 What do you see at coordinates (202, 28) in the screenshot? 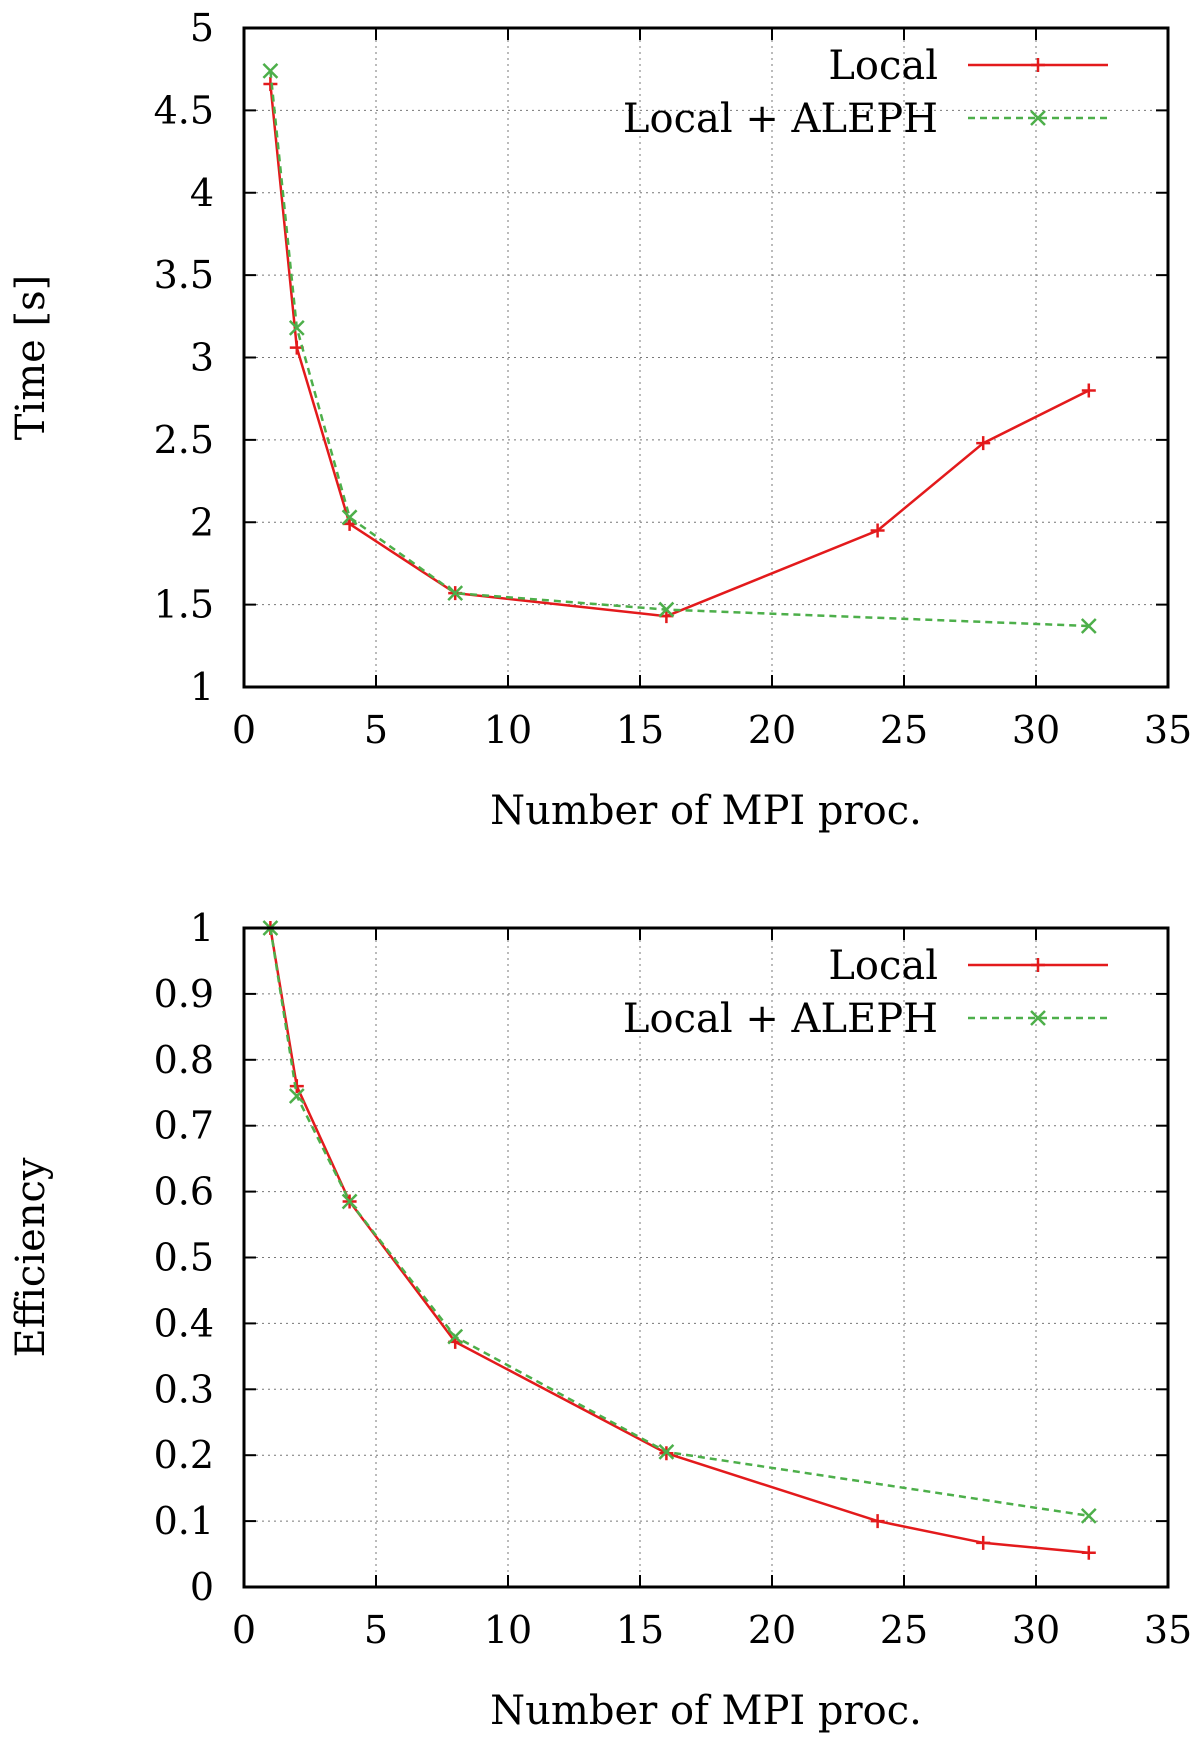
I see `y-tick-label: 5` at bounding box center [202, 28].